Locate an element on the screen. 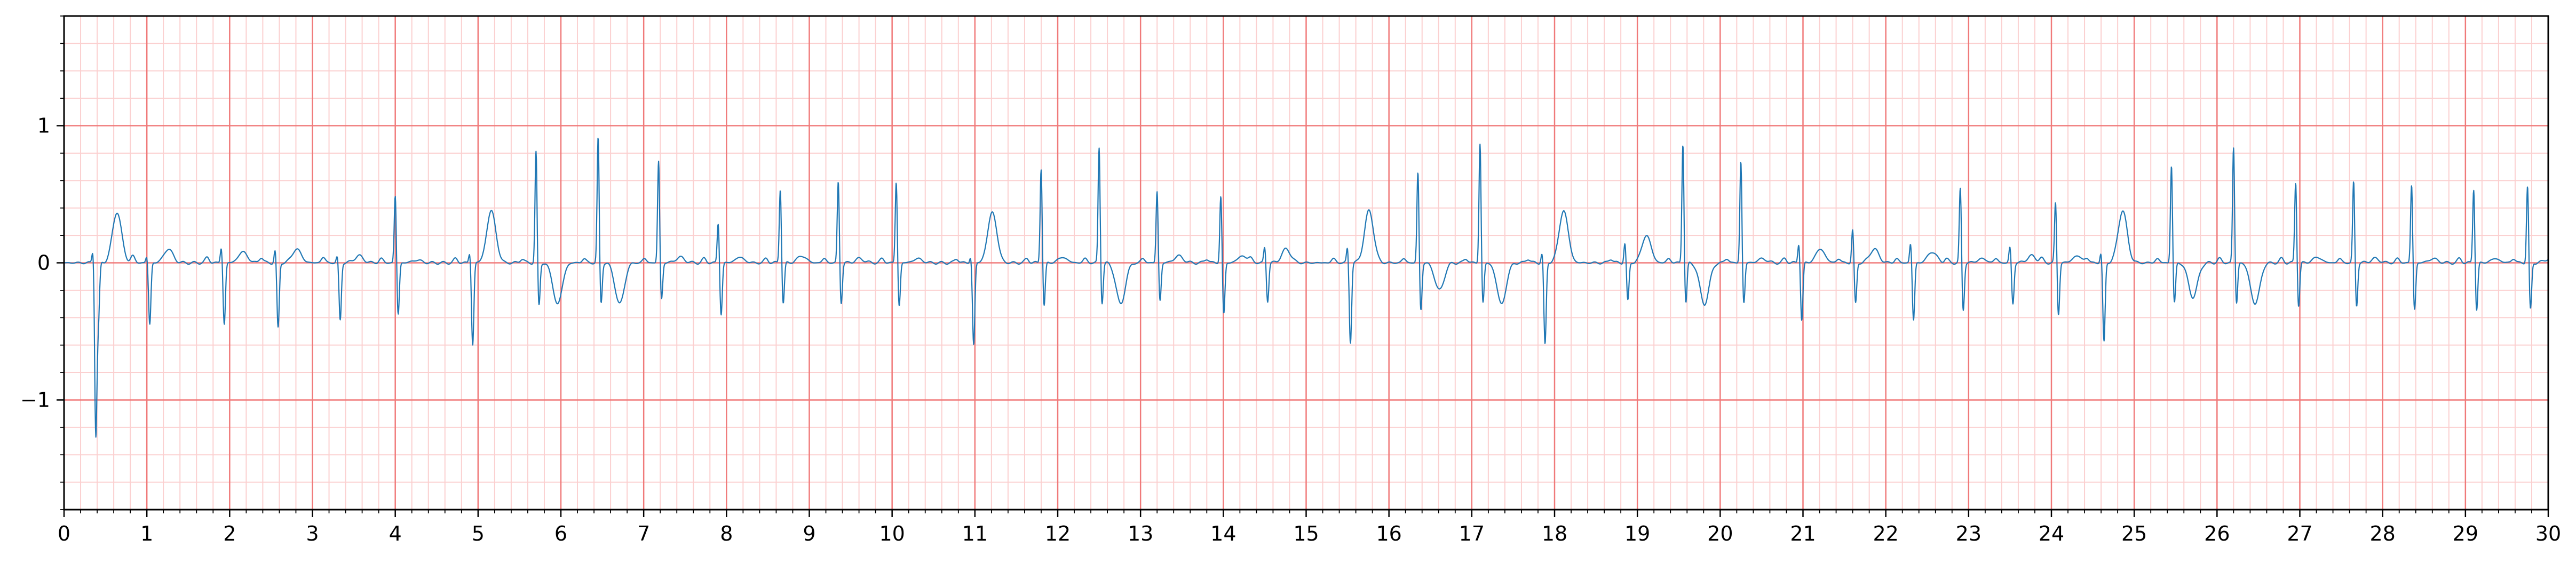 This screenshot has height=563, width=2576. x-tick-label: 4 is located at coordinates (395, 533).